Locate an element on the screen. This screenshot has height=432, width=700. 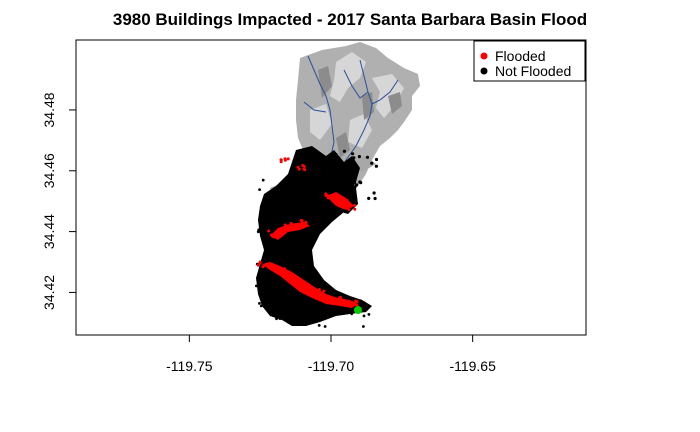
legend: Flooded Not Flooded is located at coordinates (529, 61).